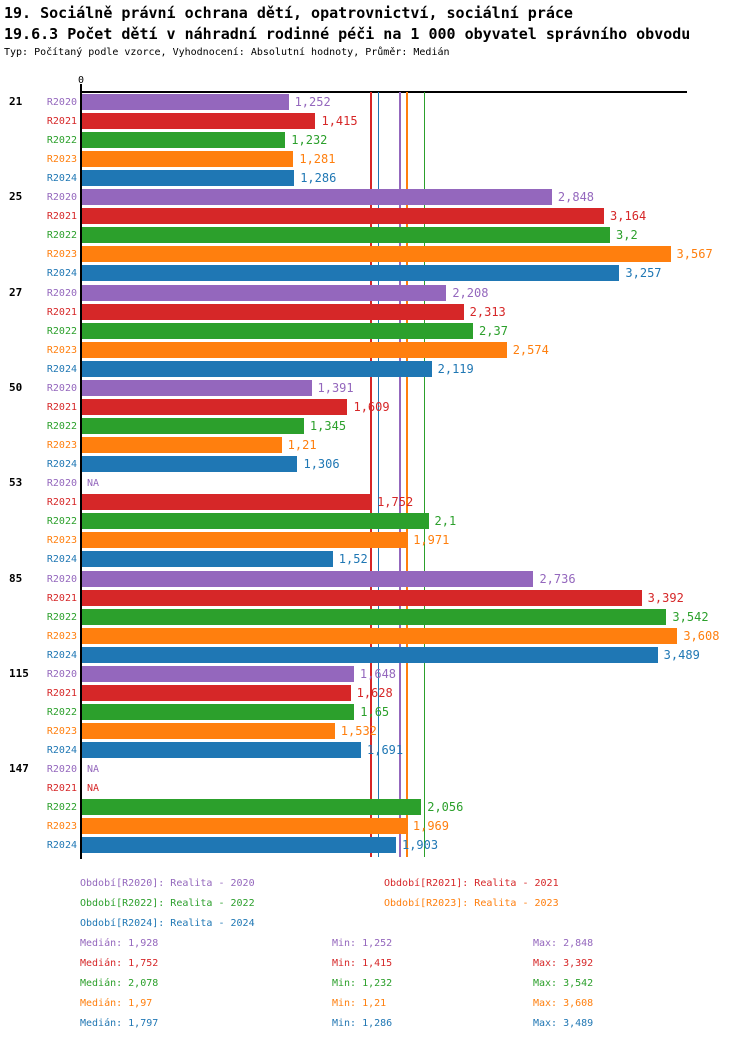 Image resolution: width=750 pixels, height=1040 pixels. Describe the element at coordinates (61, 522) in the screenshot. I see `row-label-53-R2022: R2022` at that location.